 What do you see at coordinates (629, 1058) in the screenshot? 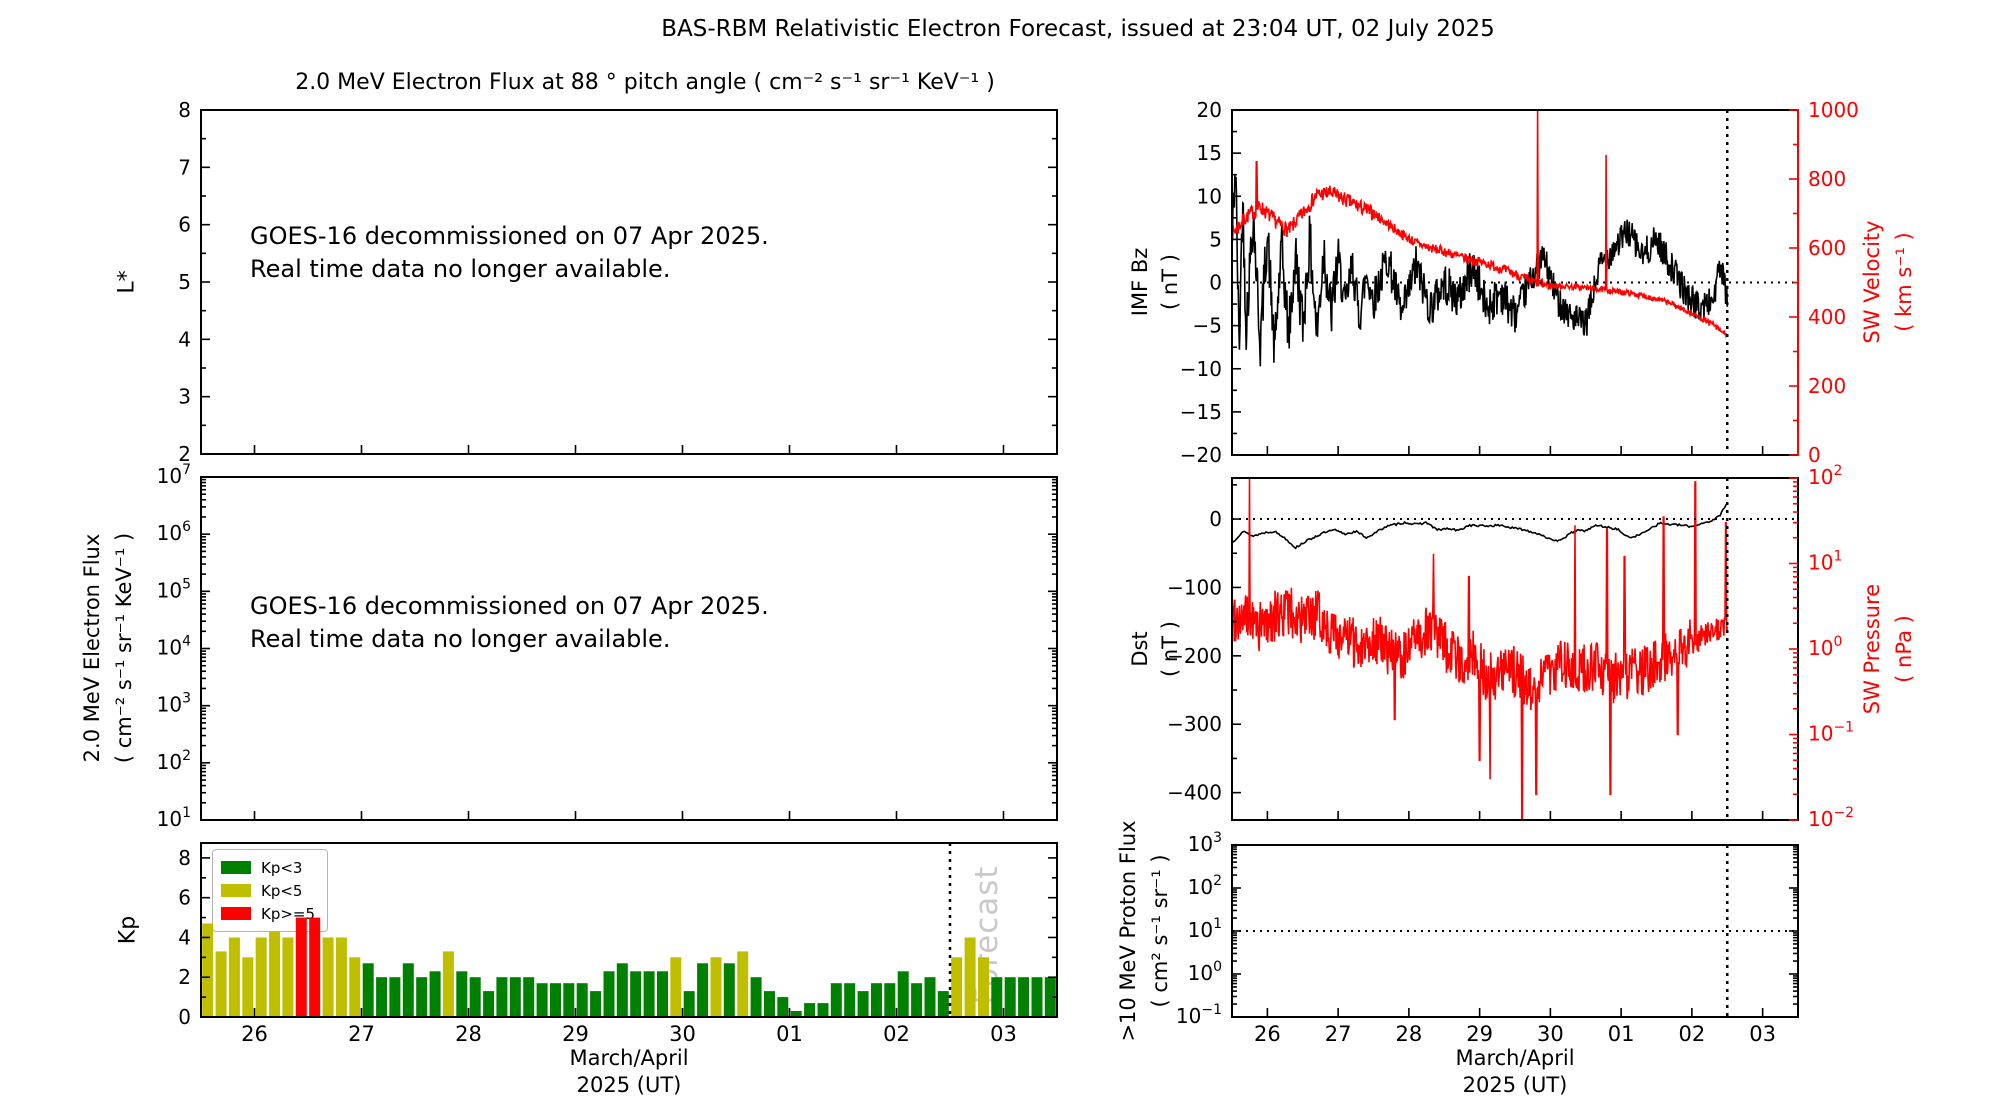
I see `left-xaxis-label-line1: March/April` at bounding box center [629, 1058].